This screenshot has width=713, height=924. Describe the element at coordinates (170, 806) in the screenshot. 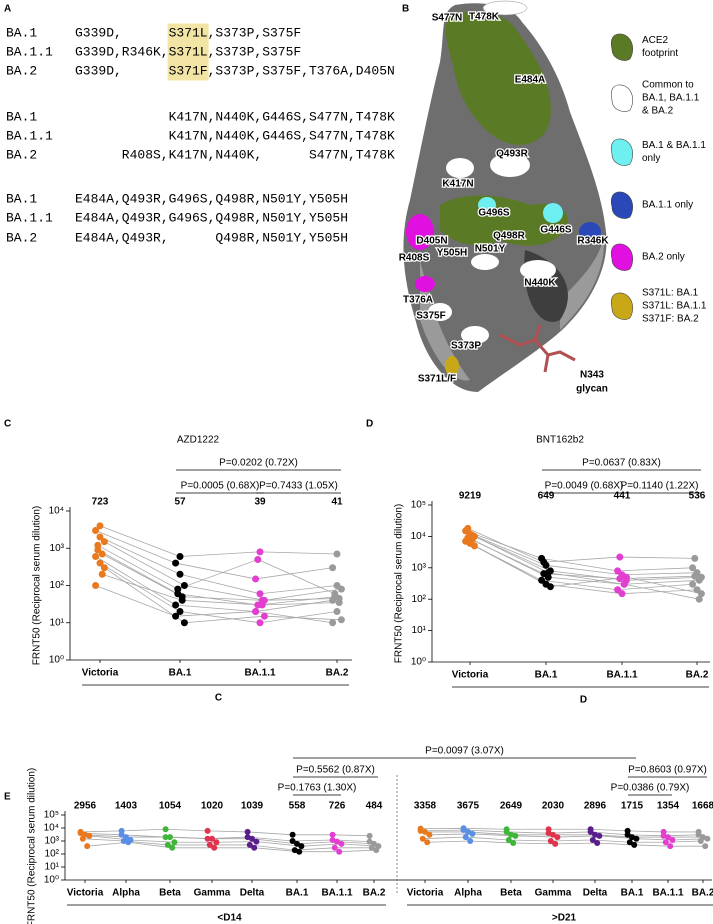

I see `median-label: 1054` at that location.